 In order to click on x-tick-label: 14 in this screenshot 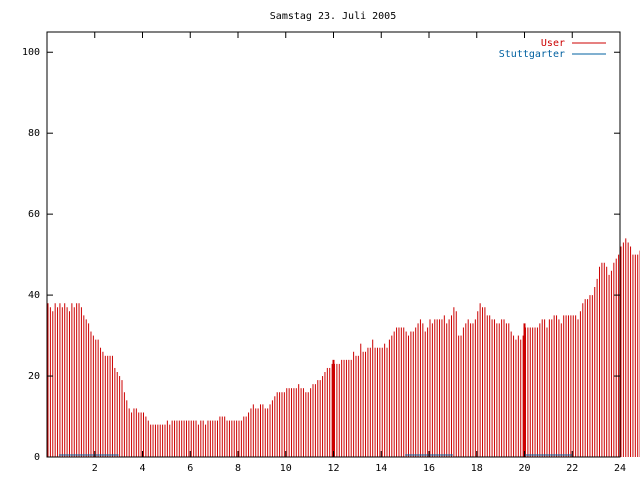, I will do `click(381, 468)`.